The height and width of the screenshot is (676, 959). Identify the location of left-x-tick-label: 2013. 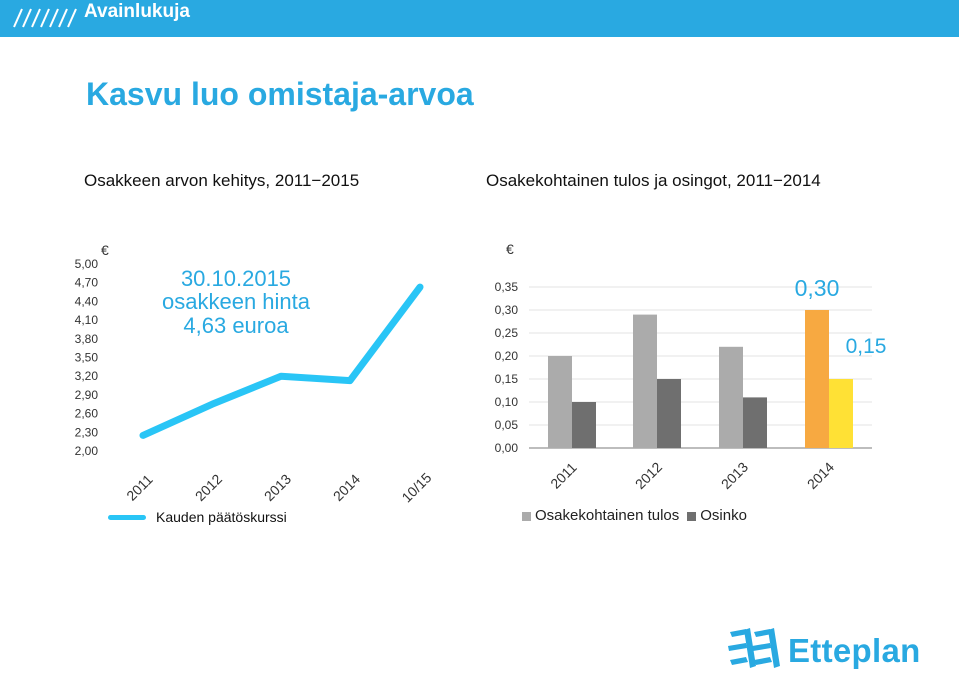
(277, 487).